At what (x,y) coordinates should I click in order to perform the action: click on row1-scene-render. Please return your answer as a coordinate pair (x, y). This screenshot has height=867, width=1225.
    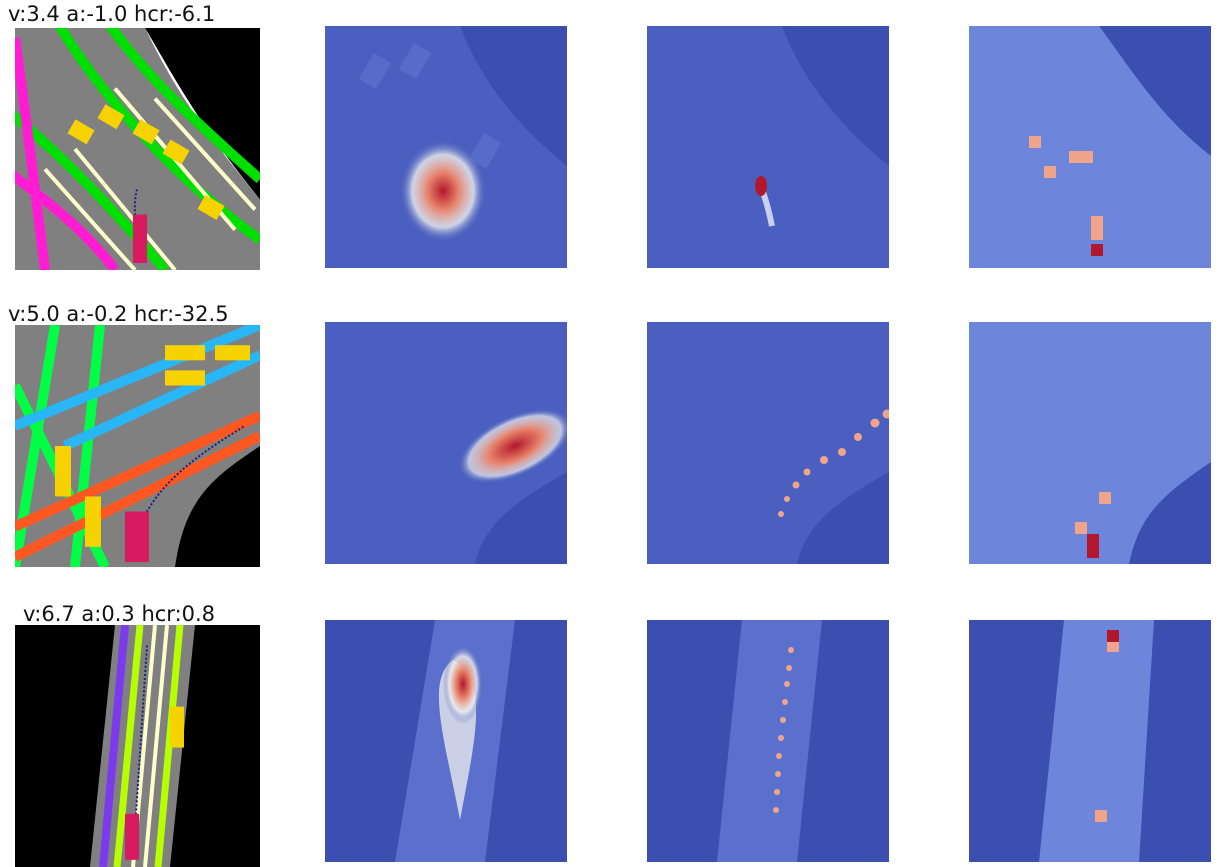
    Looking at the image, I should click on (137, 149).